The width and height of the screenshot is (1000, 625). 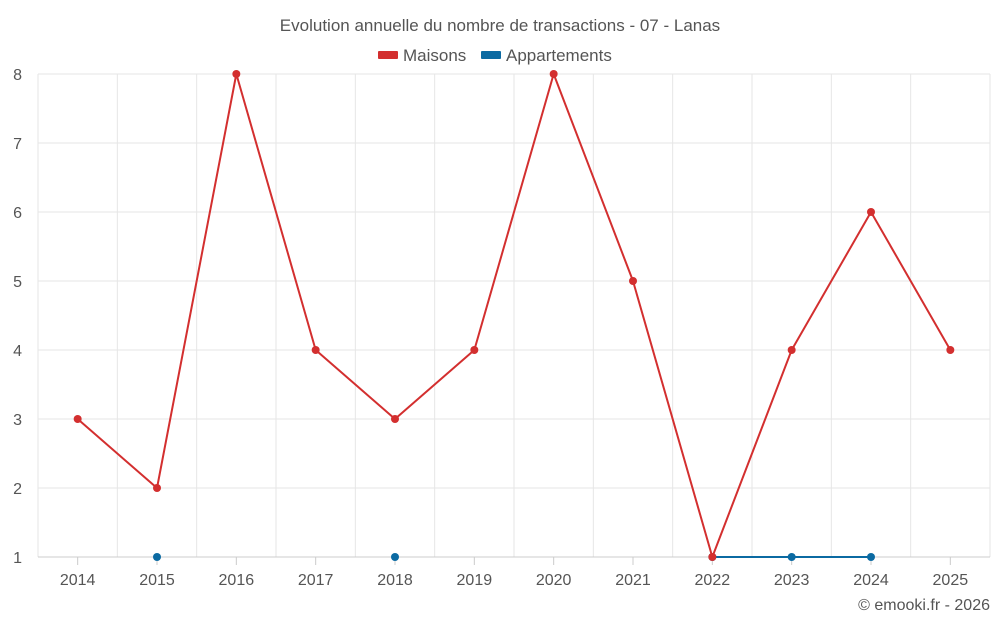 I want to click on y-tick-label: 3, so click(x=17, y=420).